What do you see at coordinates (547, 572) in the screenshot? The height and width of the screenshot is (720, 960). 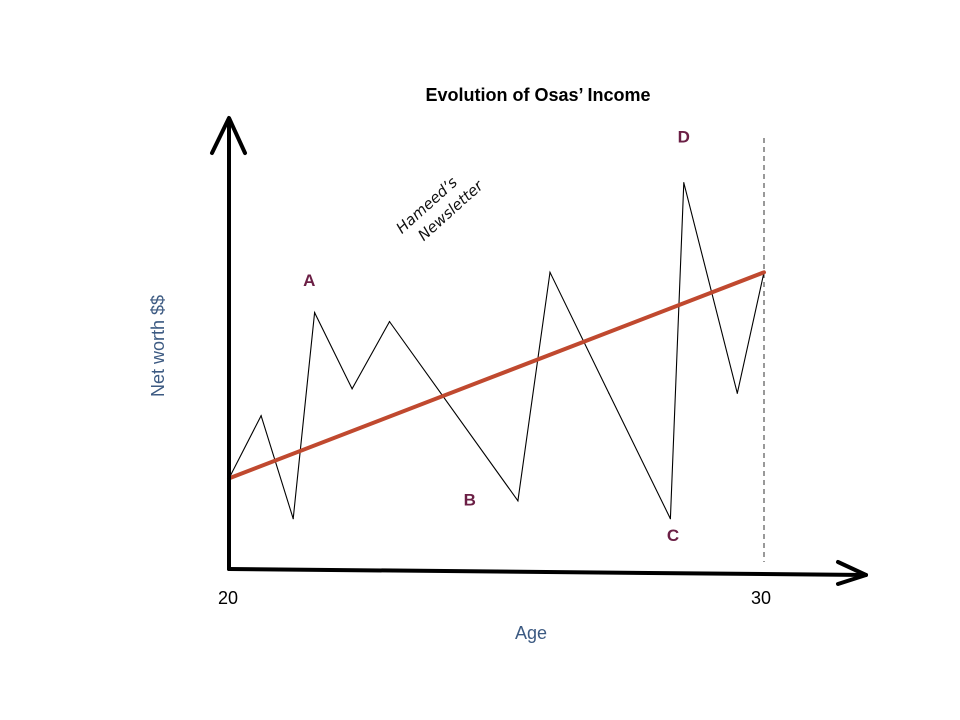 I see `x-axis` at bounding box center [547, 572].